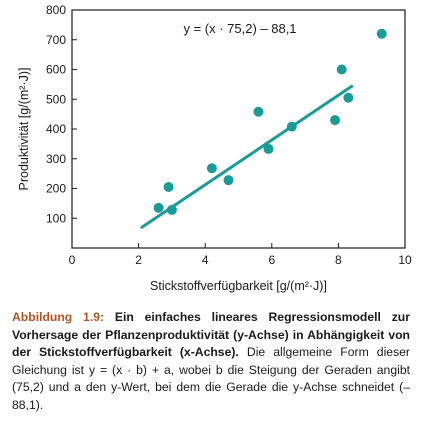 The image size is (421, 429). What do you see at coordinates (271, 260) in the screenshot?
I see `x-tick-label: 6` at bounding box center [271, 260].